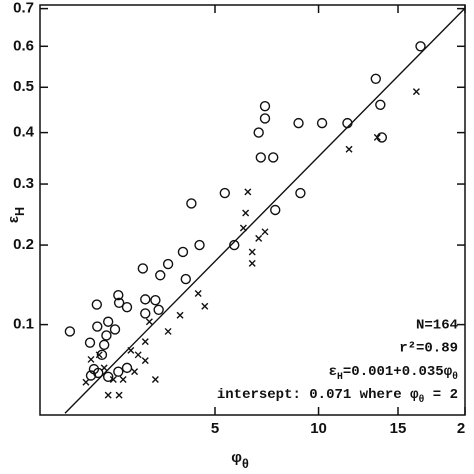 The width and height of the screenshot is (474, 474). What do you see at coordinates (428, 349) in the screenshot?
I see `annotation: r²=0.89` at bounding box center [428, 349].